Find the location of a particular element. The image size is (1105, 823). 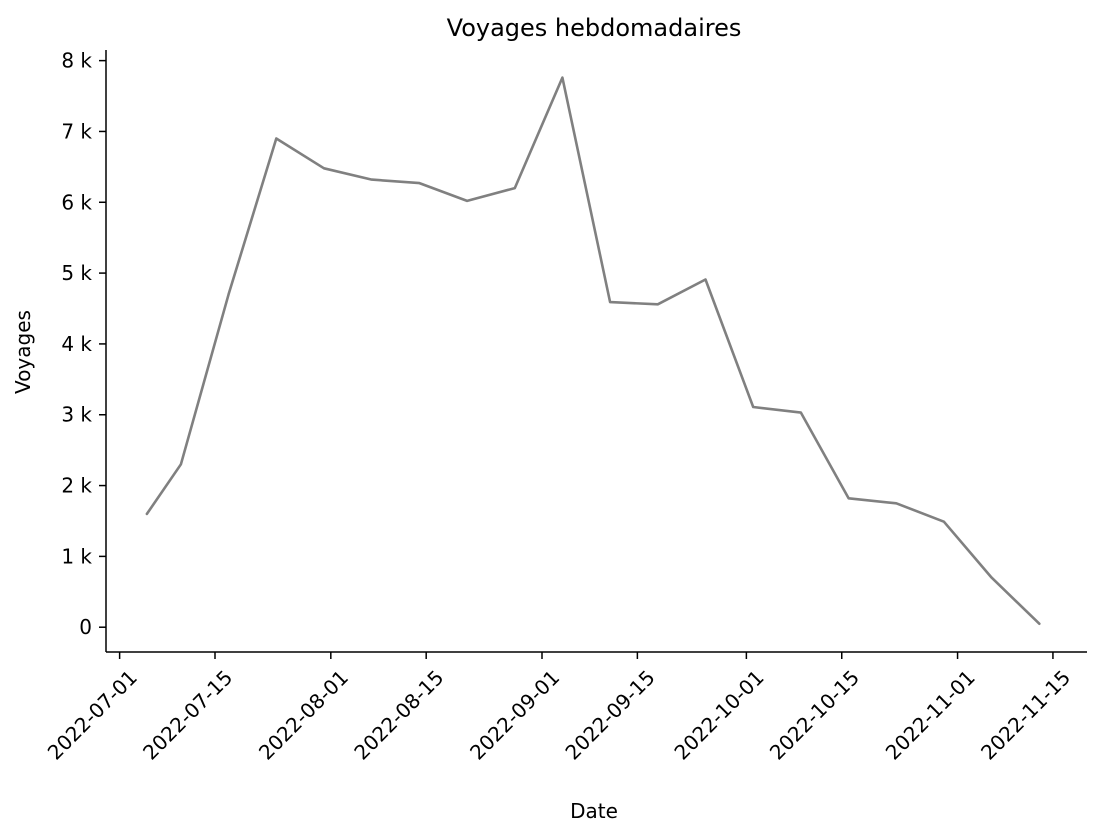

y-tick-label: 1 k is located at coordinates (76, 556).